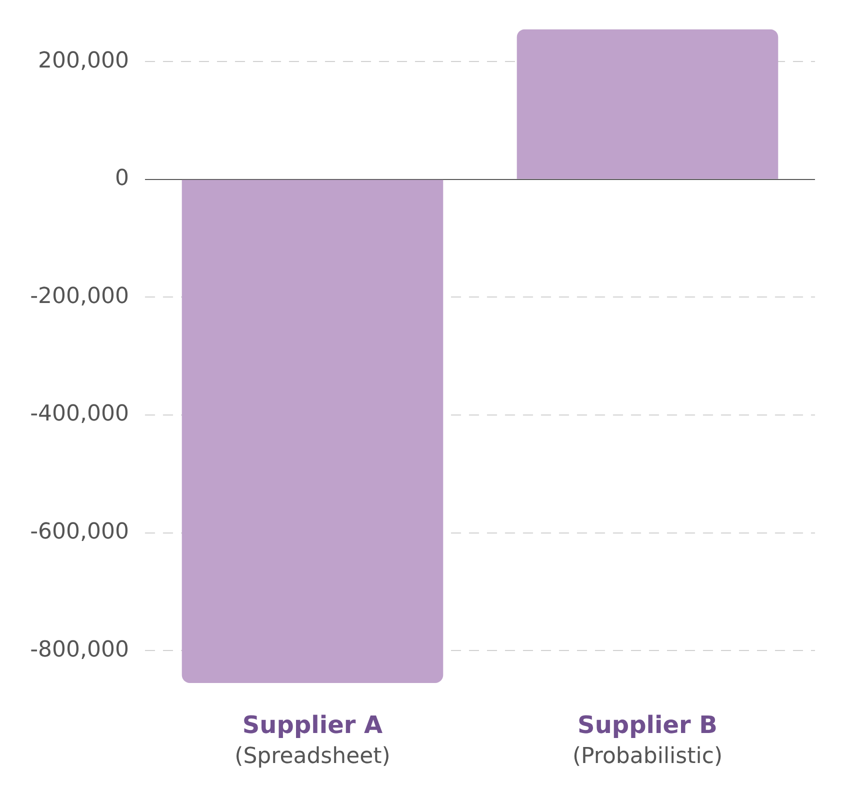 This screenshot has height=809, width=853. Describe the element at coordinates (79, 296) in the screenshot. I see `y-tick-label: -200,000` at that location.